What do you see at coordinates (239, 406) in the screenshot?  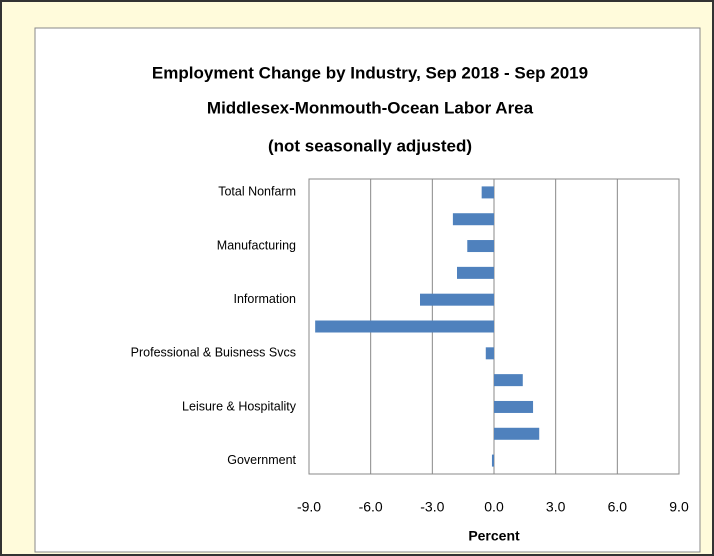 I see `y-tick-label: Leisure & Hospitality` at bounding box center [239, 406].